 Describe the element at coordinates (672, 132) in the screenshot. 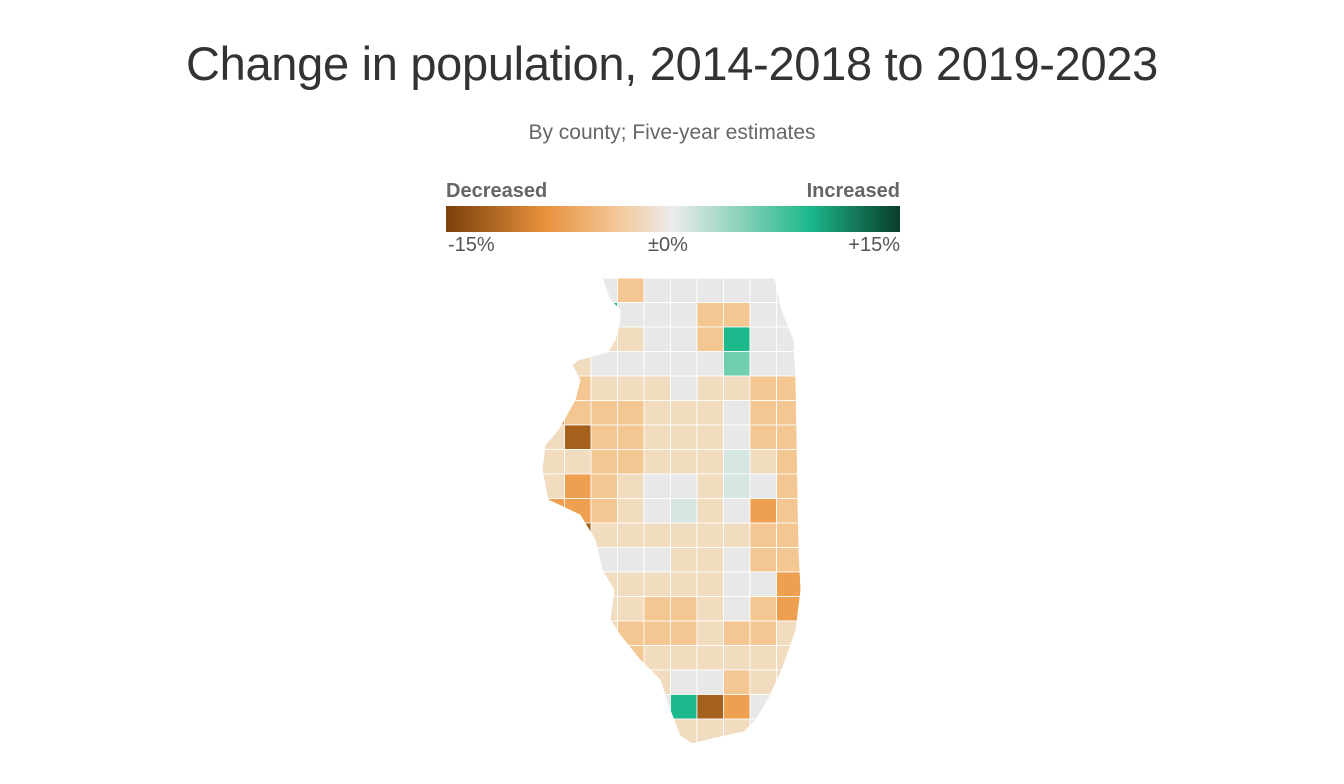

I see `page-subtitle: By county; Five-year estimates` at that location.